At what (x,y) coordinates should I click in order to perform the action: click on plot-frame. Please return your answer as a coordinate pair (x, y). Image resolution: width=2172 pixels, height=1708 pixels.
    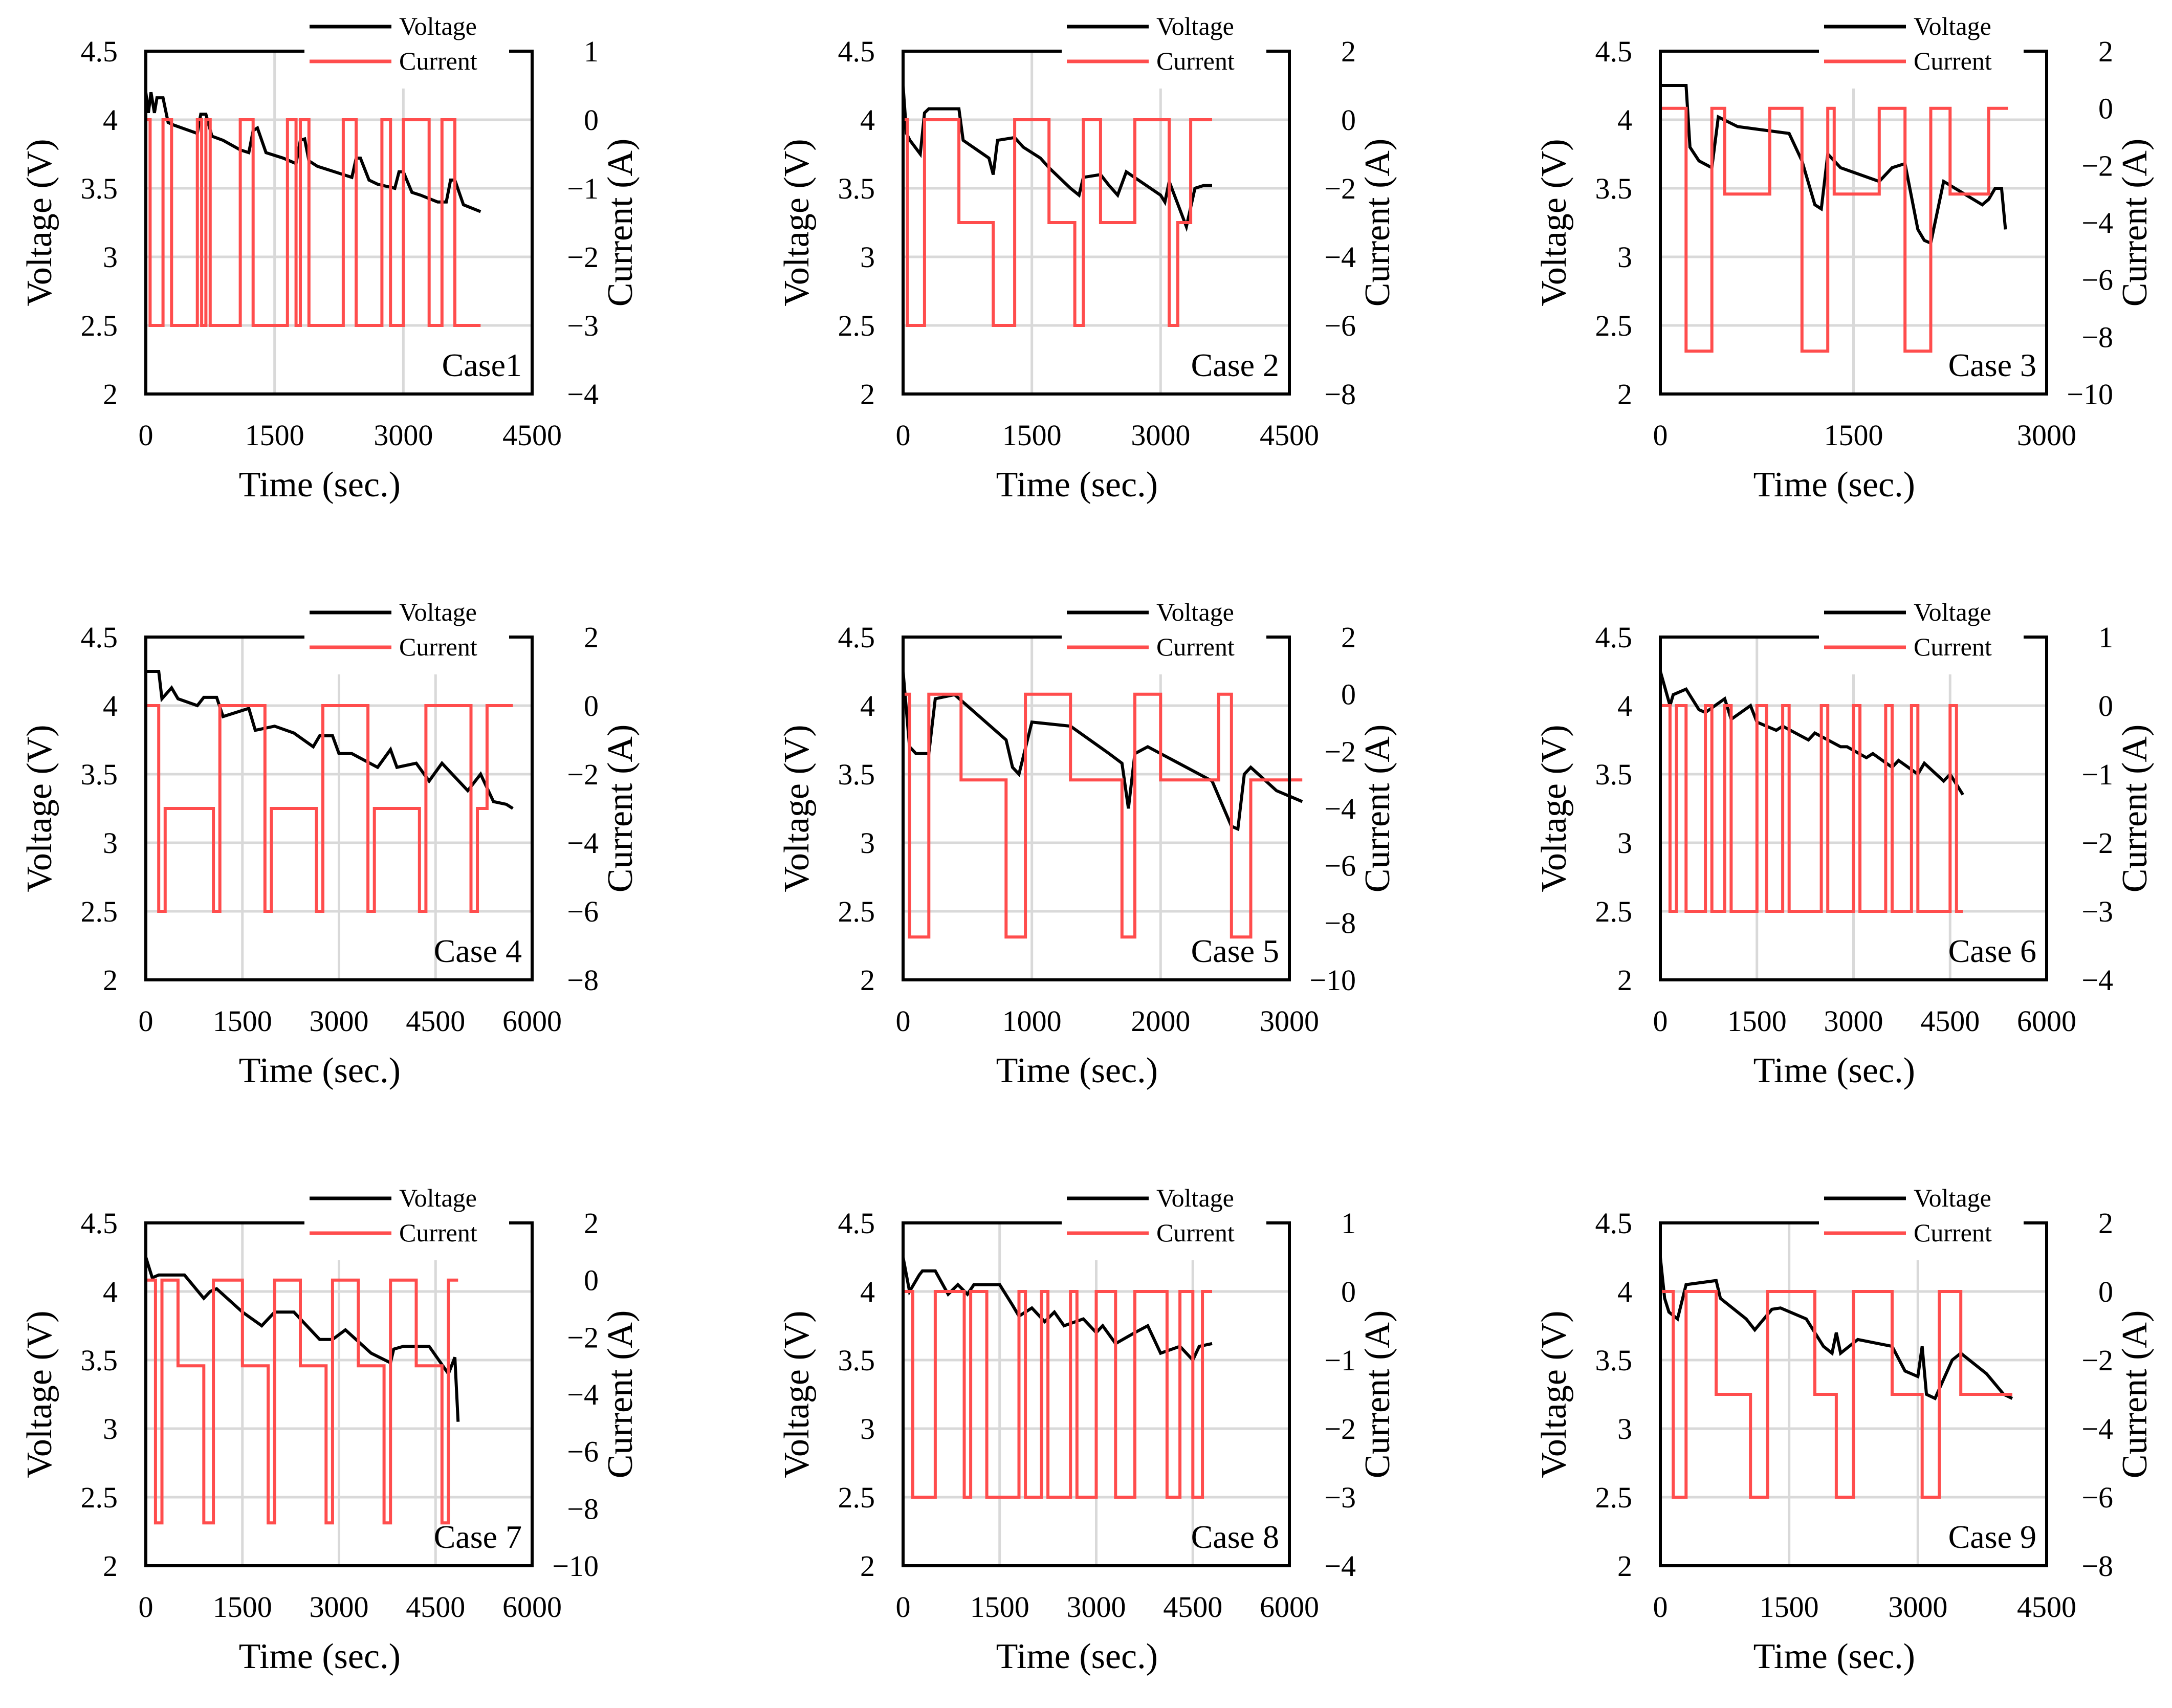
    Looking at the image, I should click on (339, 223).